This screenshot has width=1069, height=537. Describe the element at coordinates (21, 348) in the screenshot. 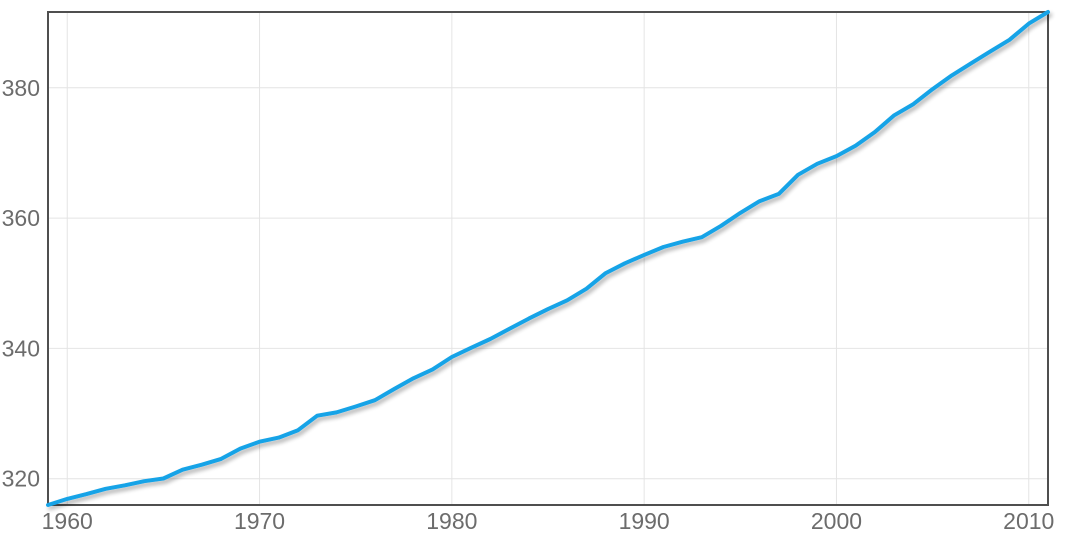

I see `y-tick-label-340: 340` at that location.